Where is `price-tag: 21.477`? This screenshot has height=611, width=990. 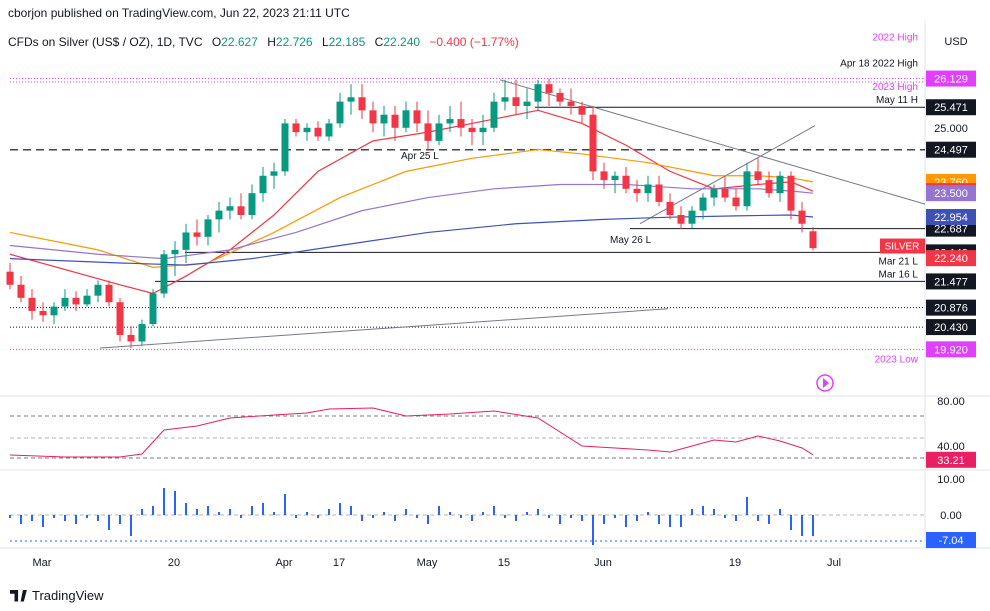 price-tag: 21.477 is located at coordinates (951, 281).